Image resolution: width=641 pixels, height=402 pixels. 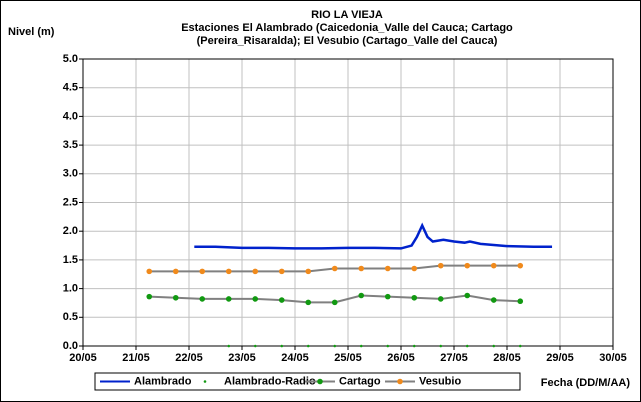 I want to click on x-tick-label: 20/05, so click(x=83, y=358).